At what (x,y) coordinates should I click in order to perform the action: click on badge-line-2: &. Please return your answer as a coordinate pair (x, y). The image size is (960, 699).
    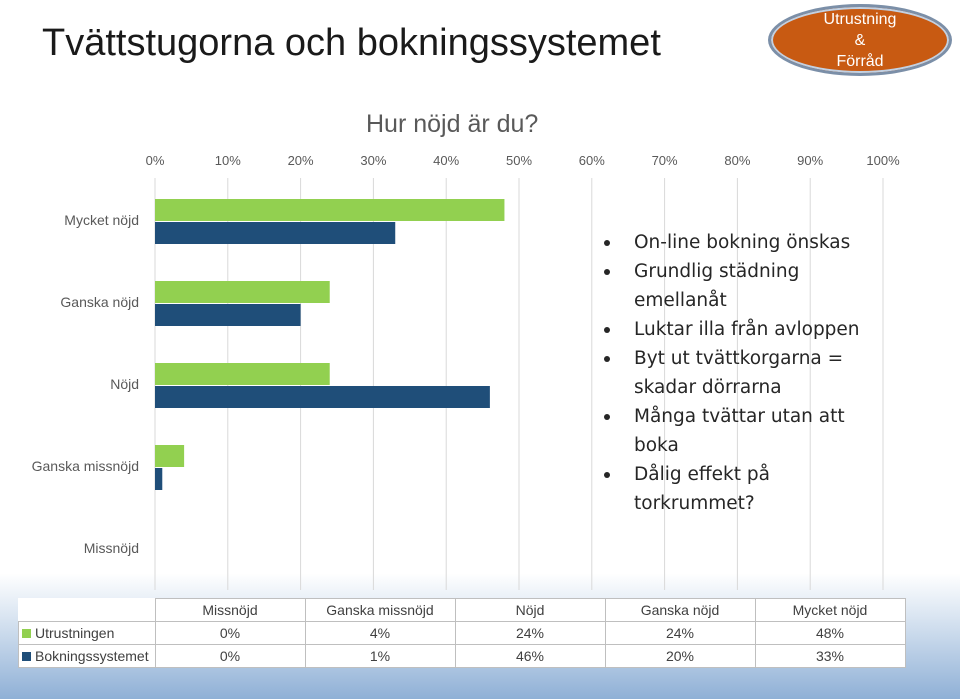
    Looking at the image, I should click on (860, 40).